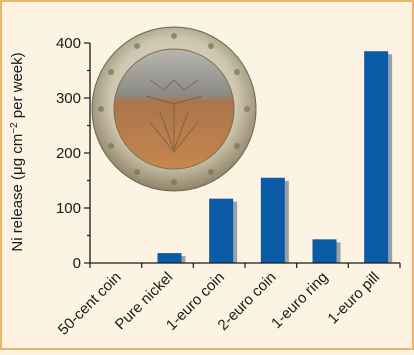  What do you see at coordinates (299, 300) in the screenshot?
I see `x-tick-label: 1-euro ring` at bounding box center [299, 300].